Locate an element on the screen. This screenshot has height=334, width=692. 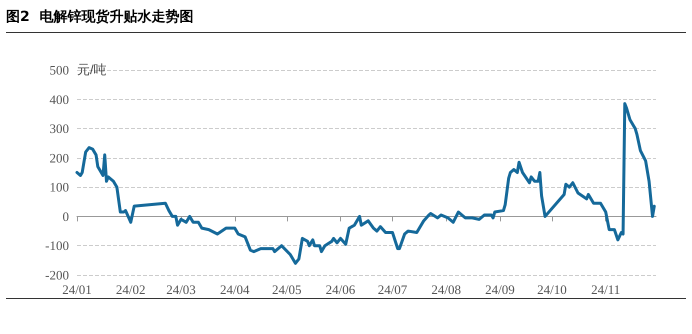
y-tick-label: -200 is located at coordinates (57, 275).